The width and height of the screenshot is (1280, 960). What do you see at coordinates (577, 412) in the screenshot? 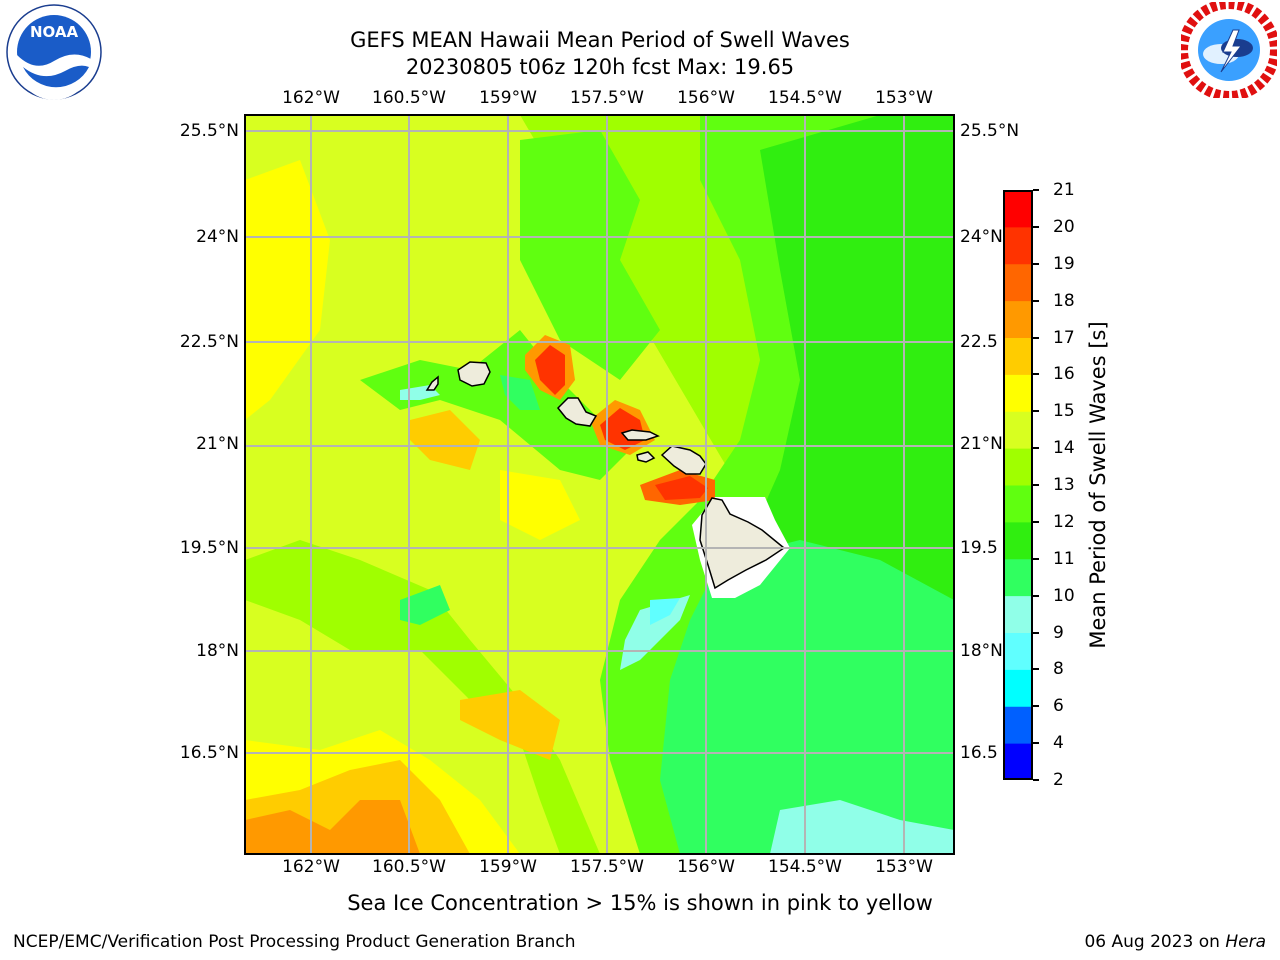
I see `oahu-island` at bounding box center [577, 412].